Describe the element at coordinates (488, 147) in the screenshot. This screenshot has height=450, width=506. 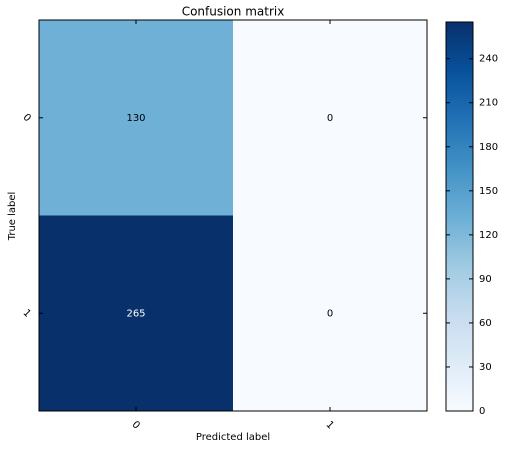
I see `colorbar-tick-label: 180` at that location.